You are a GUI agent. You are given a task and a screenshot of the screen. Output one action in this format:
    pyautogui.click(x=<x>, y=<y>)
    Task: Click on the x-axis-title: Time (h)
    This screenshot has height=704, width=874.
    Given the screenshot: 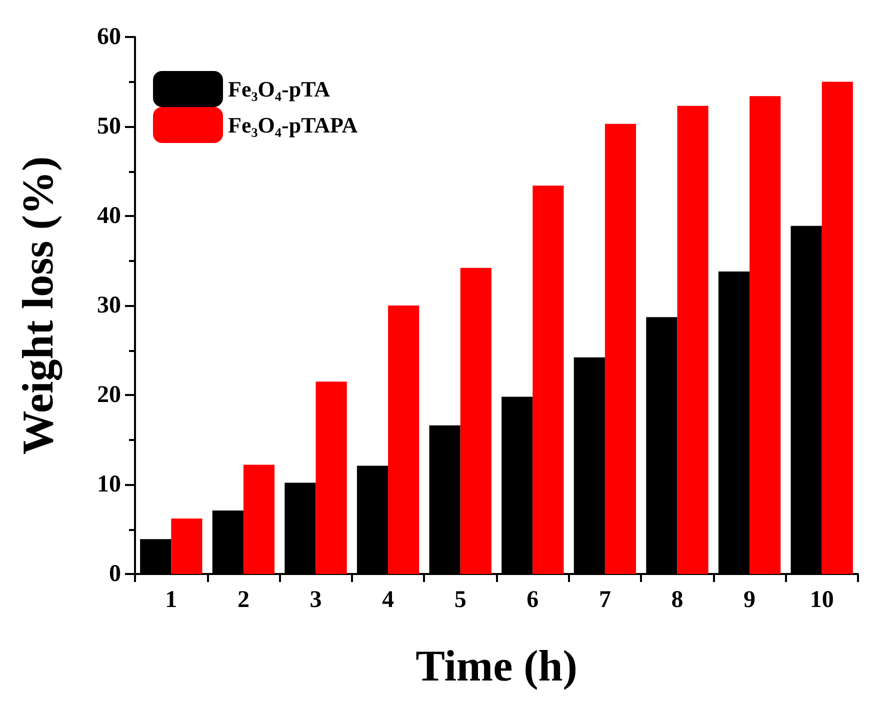 What is the action you would take?
    pyautogui.click(x=497, y=666)
    